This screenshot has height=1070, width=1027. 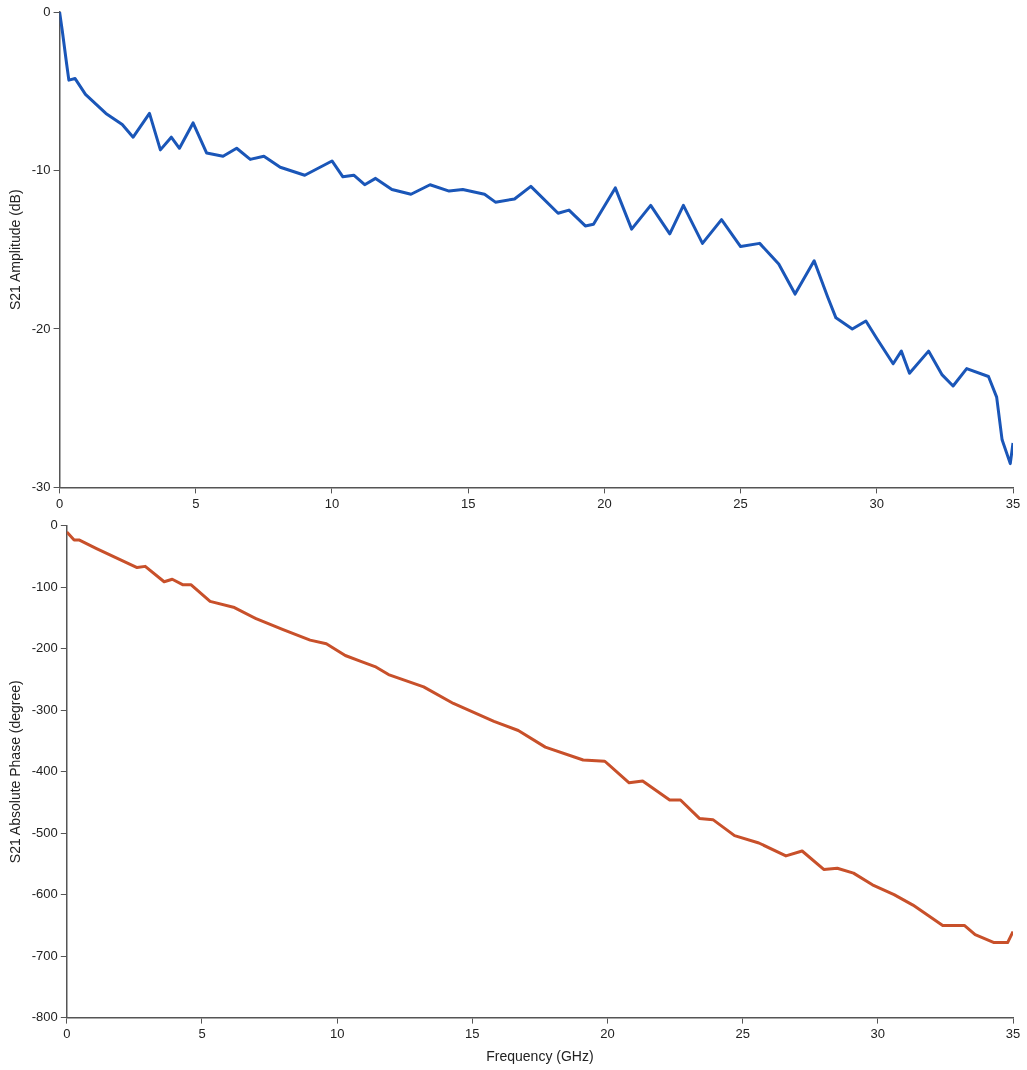 I want to click on y-tick-label: -100, so click(x=44, y=586).